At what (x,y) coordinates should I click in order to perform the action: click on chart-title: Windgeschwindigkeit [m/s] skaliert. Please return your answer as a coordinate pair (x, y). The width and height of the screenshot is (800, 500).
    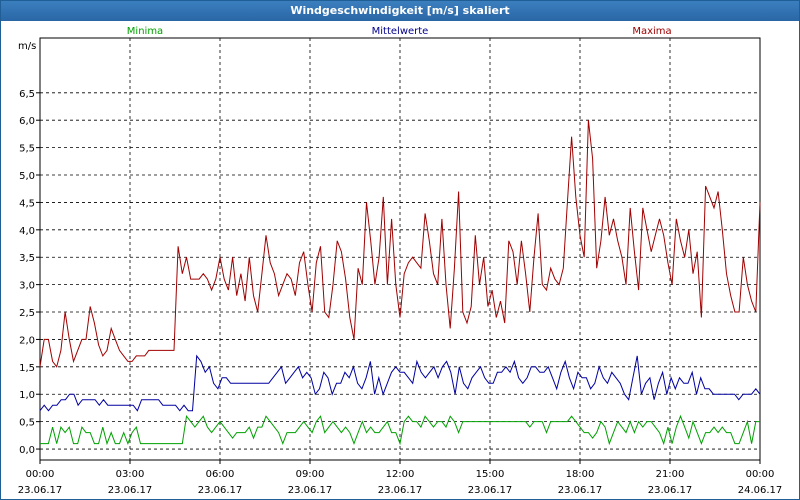
    Looking at the image, I should click on (400, 11).